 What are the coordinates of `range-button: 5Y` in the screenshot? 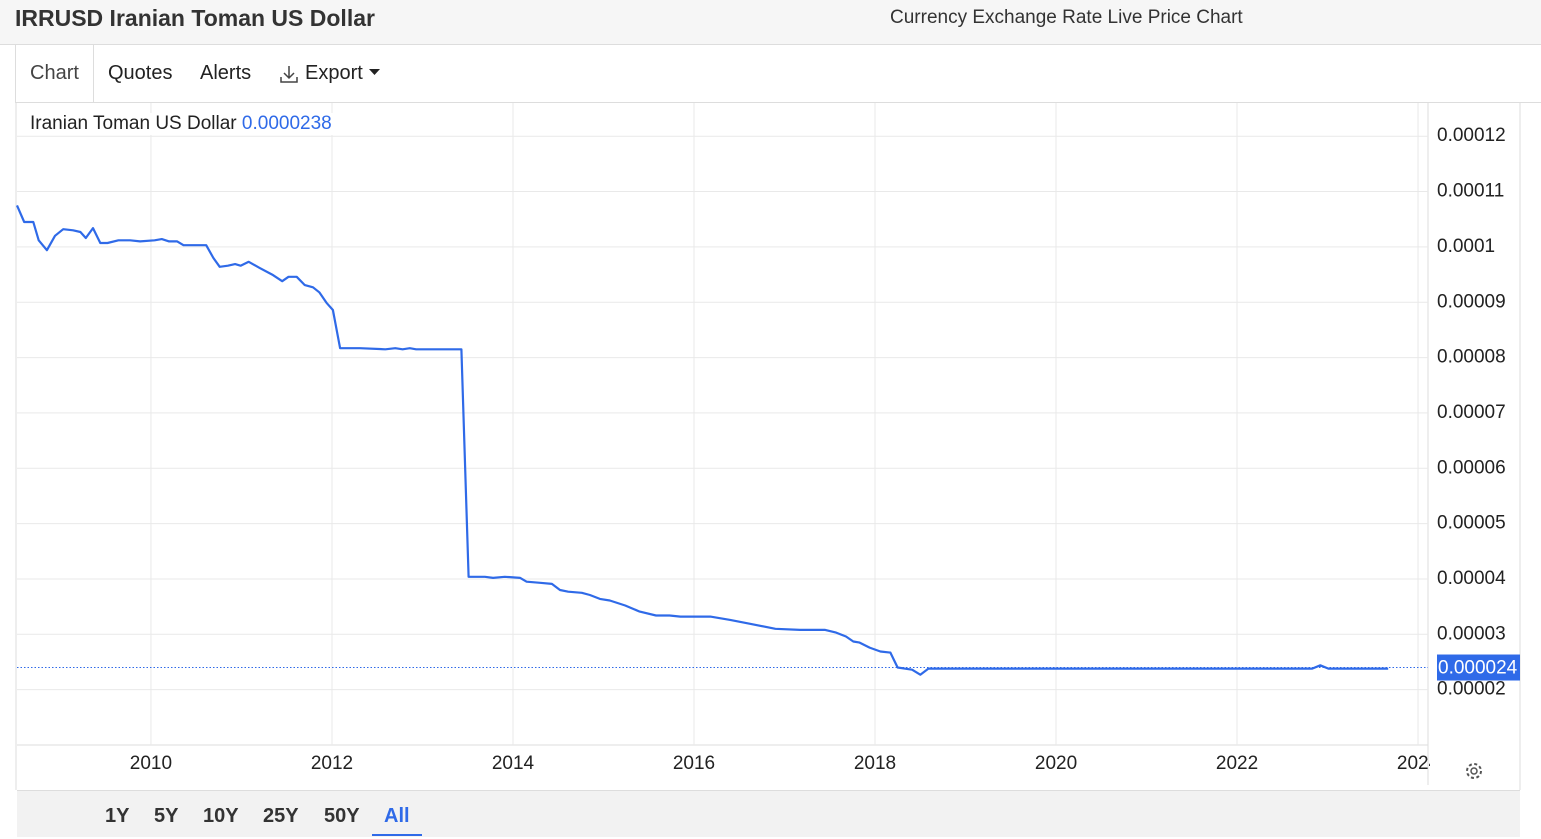 It's located at (166, 816).